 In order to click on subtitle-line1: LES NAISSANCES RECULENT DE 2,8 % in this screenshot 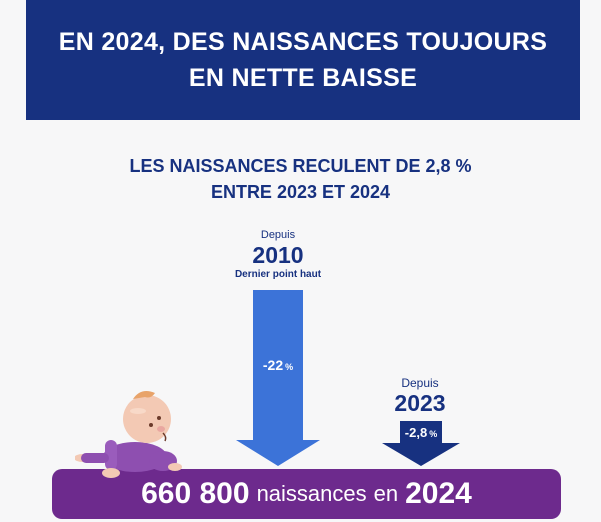, I will do `click(300, 166)`.